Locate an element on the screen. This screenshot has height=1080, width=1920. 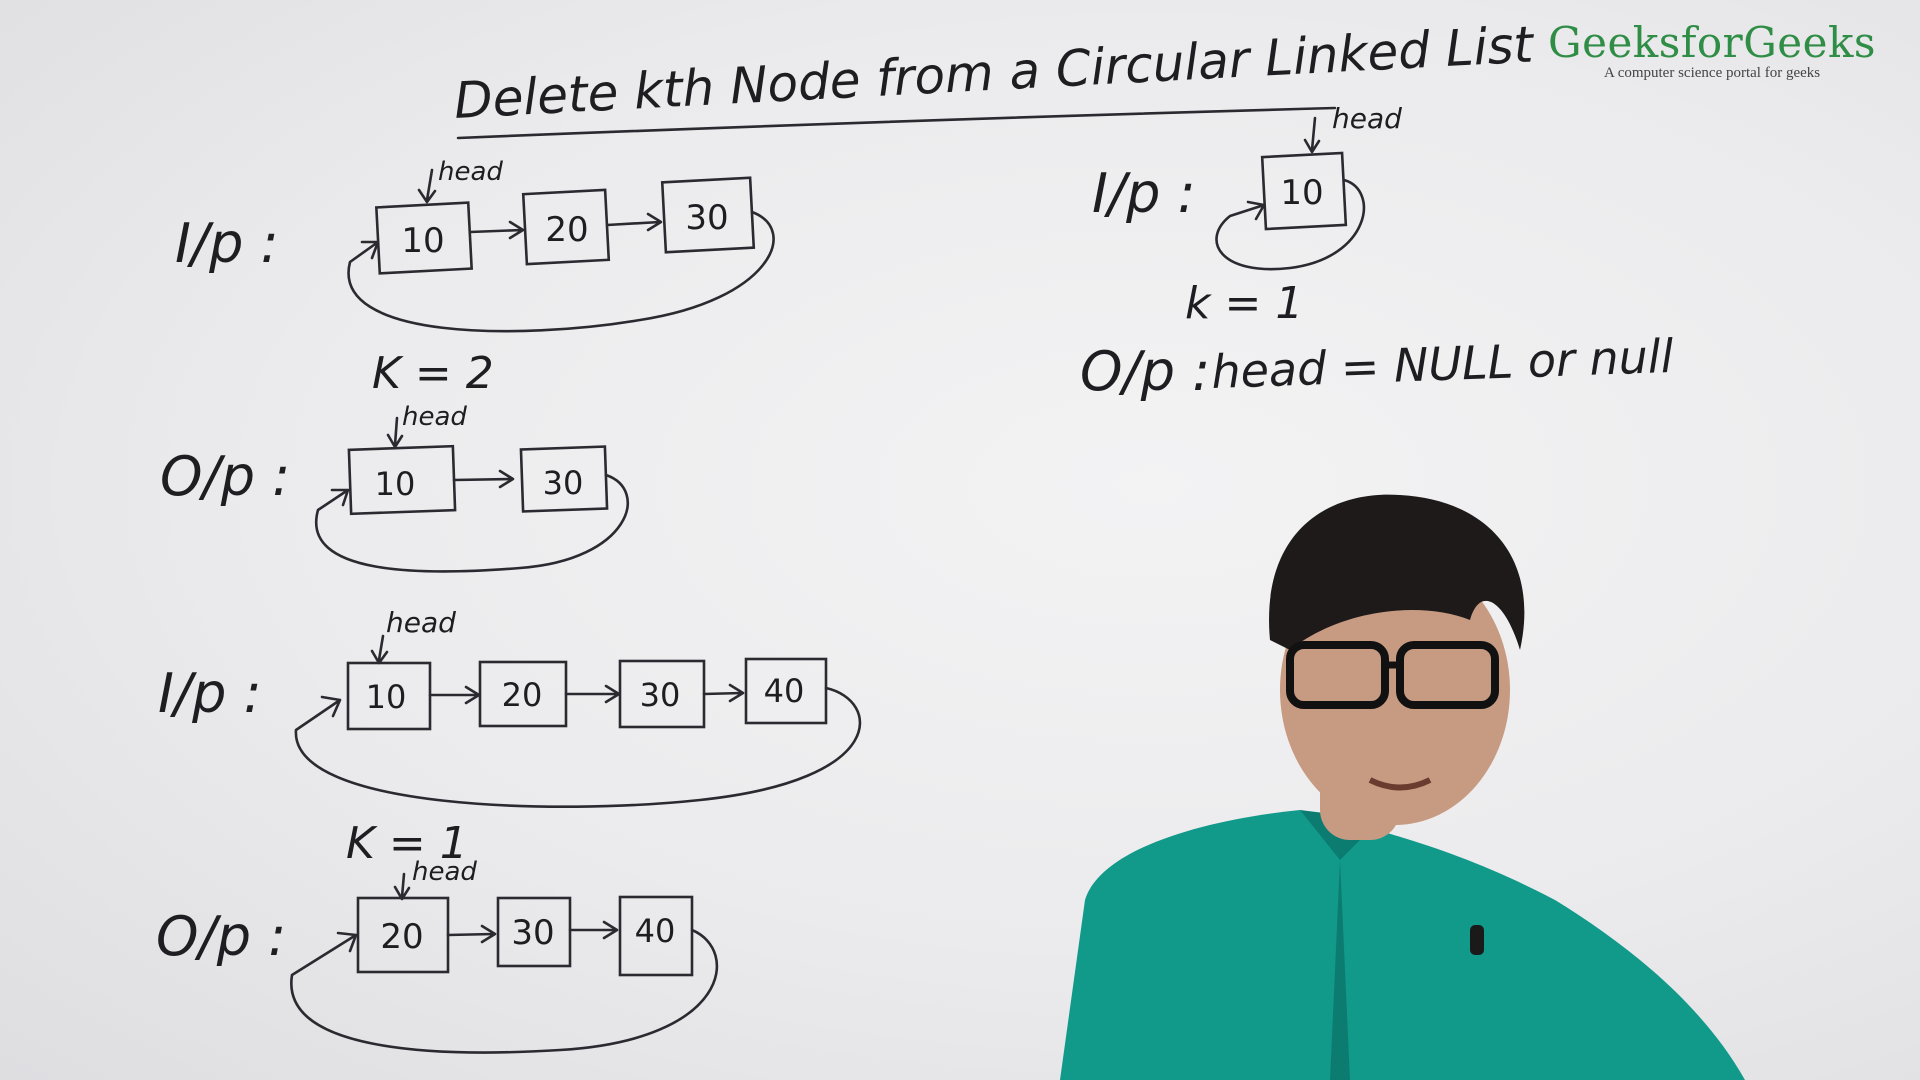
input-label-2: I/p : is located at coordinates (210, 693).